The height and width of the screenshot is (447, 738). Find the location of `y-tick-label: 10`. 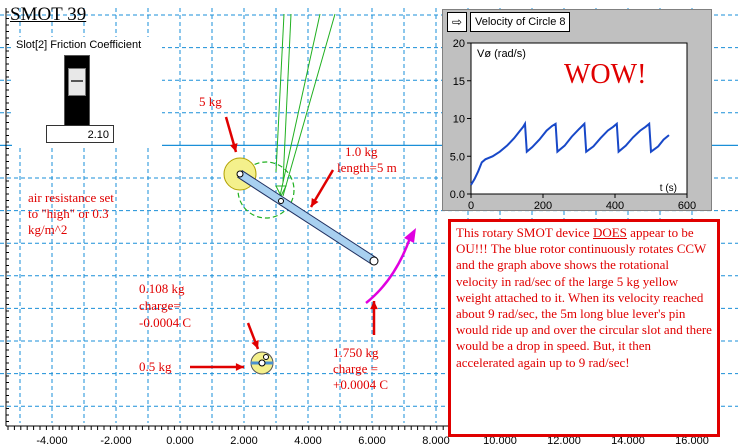

y-tick-label: 10 is located at coordinates (459, 120).